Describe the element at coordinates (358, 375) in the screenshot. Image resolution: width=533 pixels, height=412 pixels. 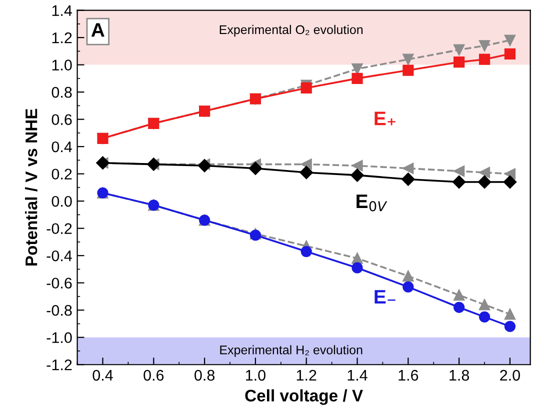
I see `x-tick-label: 1.4` at that location.